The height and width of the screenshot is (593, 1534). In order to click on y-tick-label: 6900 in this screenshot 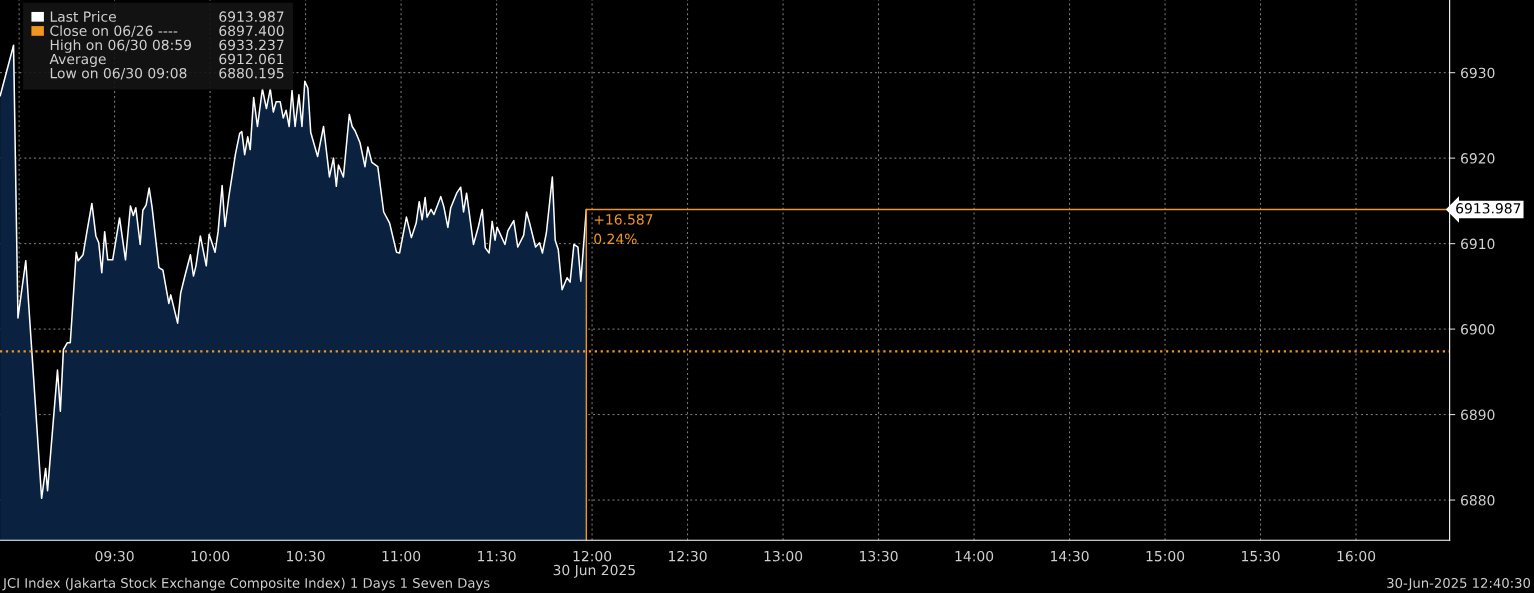, I will do `click(1478, 329)`.